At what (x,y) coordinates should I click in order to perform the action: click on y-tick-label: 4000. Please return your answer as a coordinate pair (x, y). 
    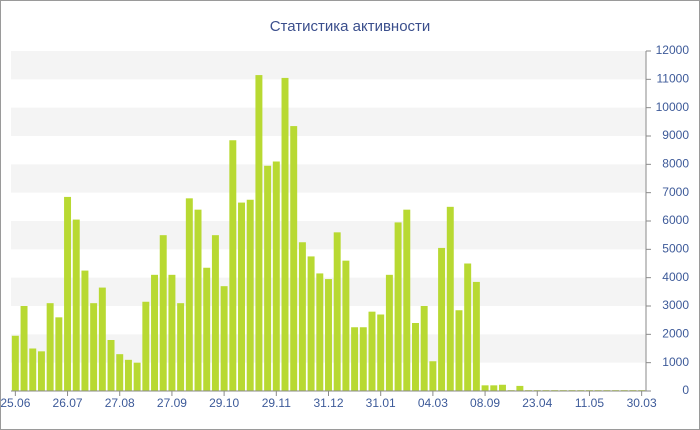
    Looking at the image, I should click on (675, 277).